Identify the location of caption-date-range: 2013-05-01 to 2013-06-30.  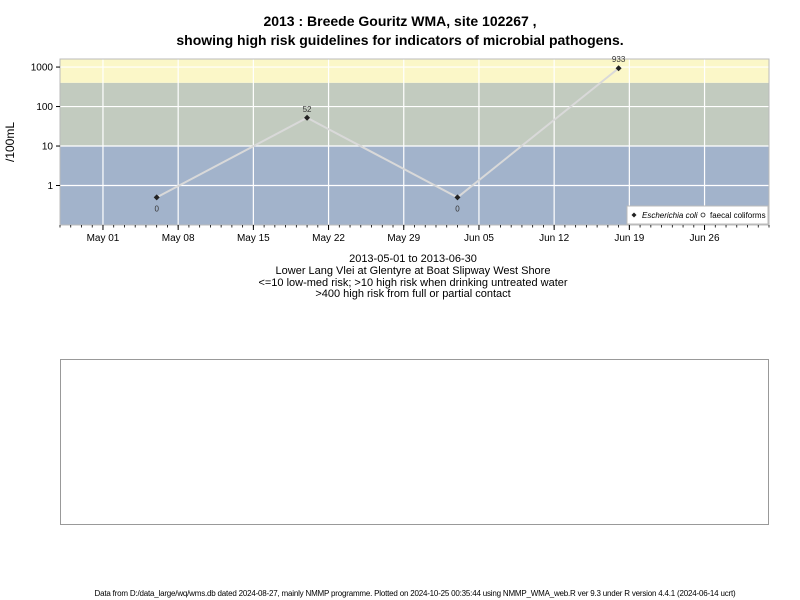
(413, 259).